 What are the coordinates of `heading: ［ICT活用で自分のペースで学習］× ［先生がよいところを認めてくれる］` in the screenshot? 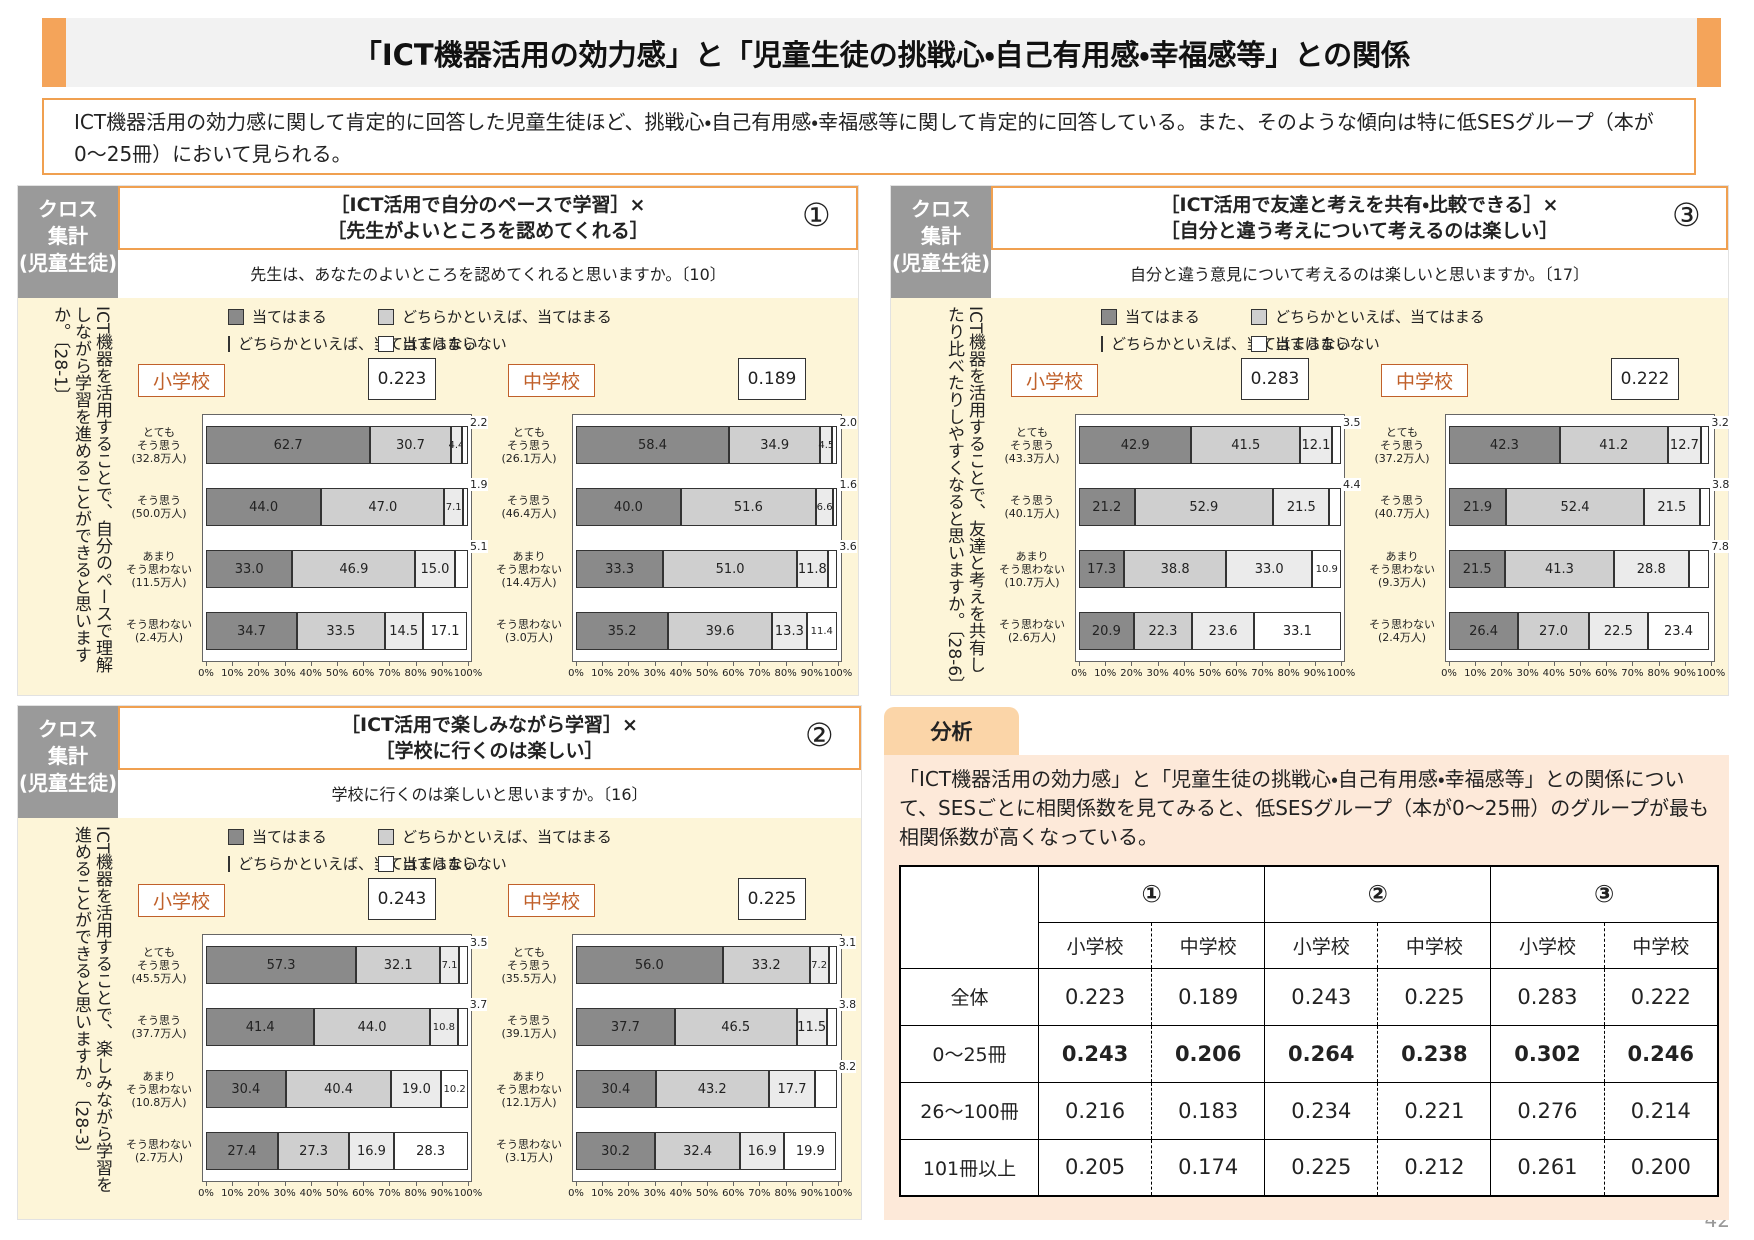 It's located at (488, 218).